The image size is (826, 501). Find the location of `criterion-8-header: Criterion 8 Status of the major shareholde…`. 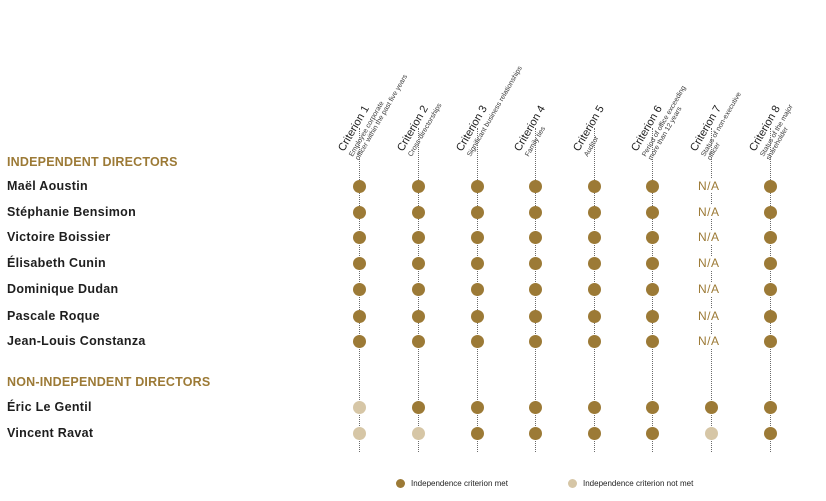

criterion-8-header: Criterion 8 Status of the major shareholde… is located at coordinates (774, 129).